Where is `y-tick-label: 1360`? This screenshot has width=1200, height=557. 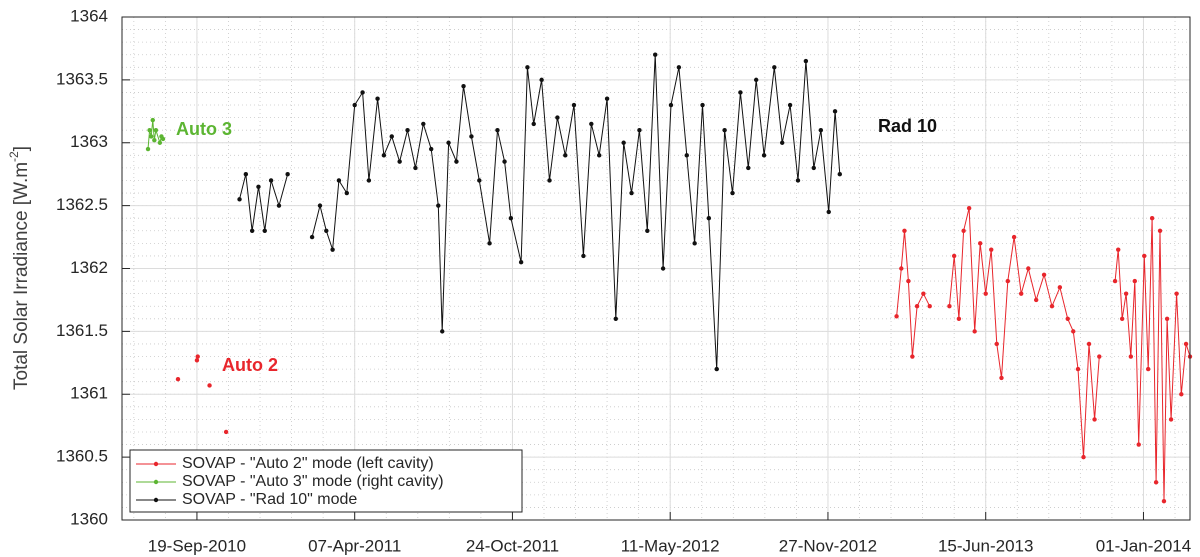
y-tick-label: 1360 is located at coordinates (89, 518).